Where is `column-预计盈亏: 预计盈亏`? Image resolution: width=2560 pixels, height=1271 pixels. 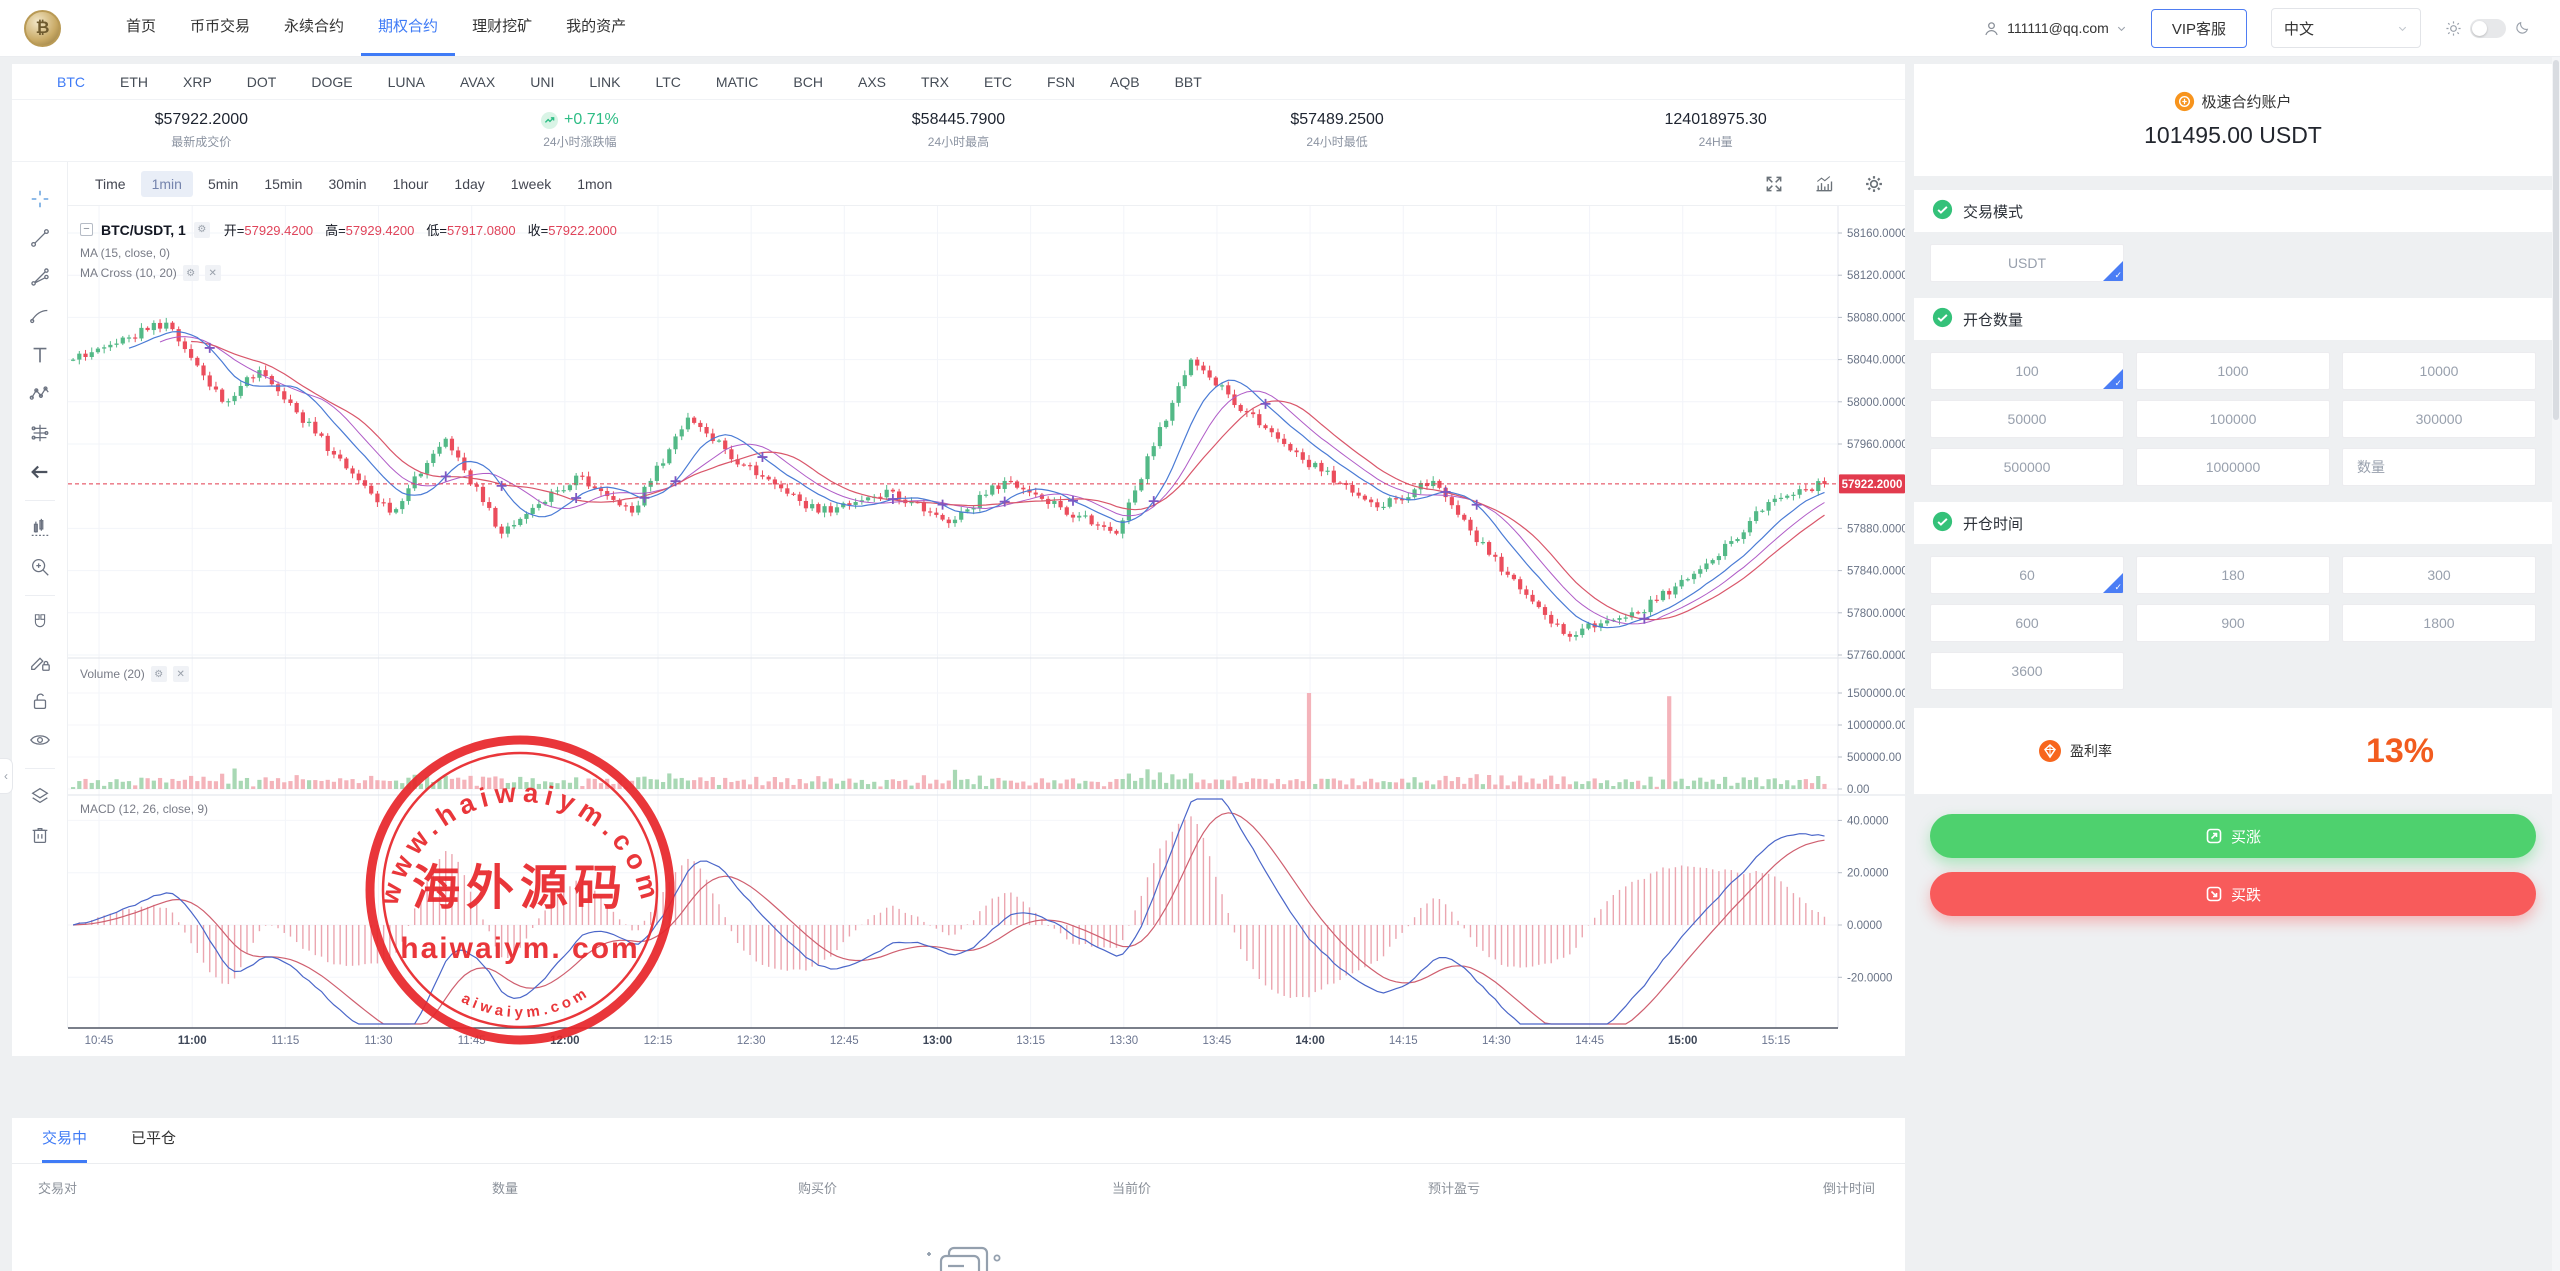
column-预计盈亏: 预计盈亏 is located at coordinates (1454, 1188).